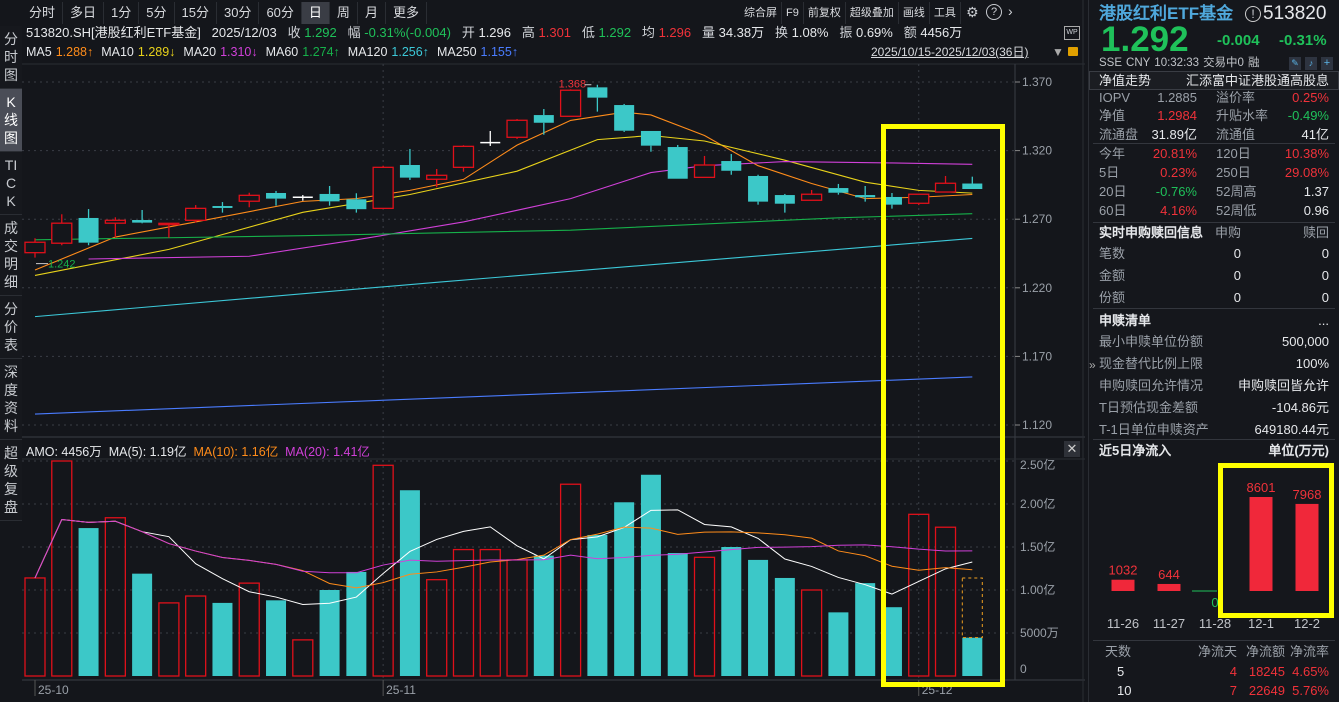 The height and width of the screenshot is (702, 1339). I want to click on partial-cell: 1.2885, so click(1177, 97).